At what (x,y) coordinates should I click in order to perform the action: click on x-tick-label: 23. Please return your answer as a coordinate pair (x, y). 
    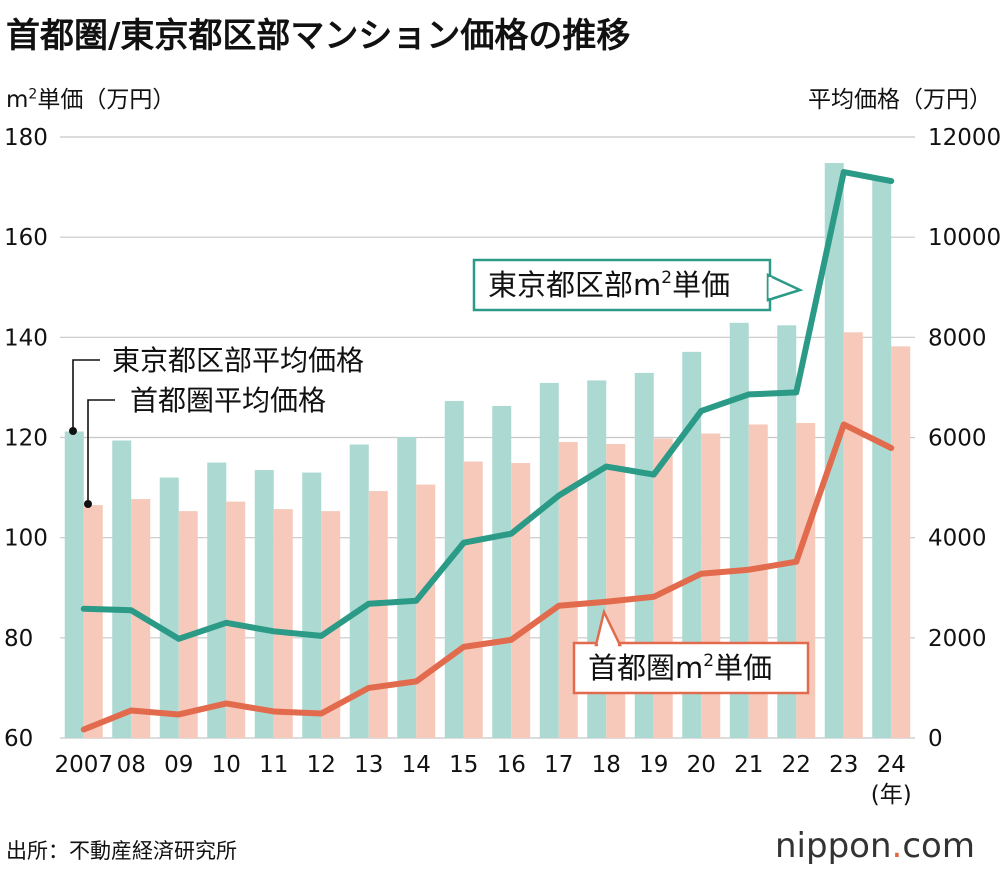
    Looking at the image, I should click on (843, 765).